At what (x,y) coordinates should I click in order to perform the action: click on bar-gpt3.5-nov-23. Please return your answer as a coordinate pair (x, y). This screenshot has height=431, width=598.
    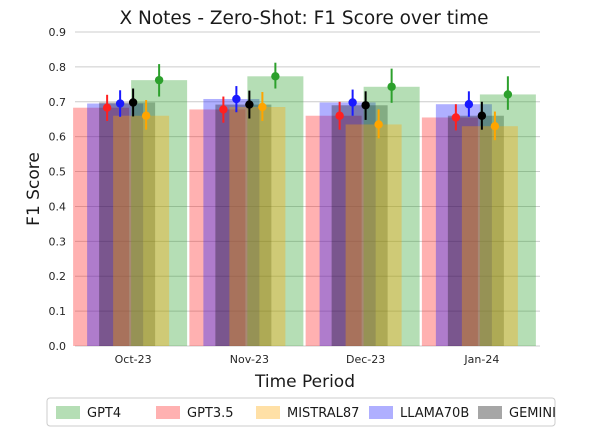
    Looking at the image, I should click on (217, 227).